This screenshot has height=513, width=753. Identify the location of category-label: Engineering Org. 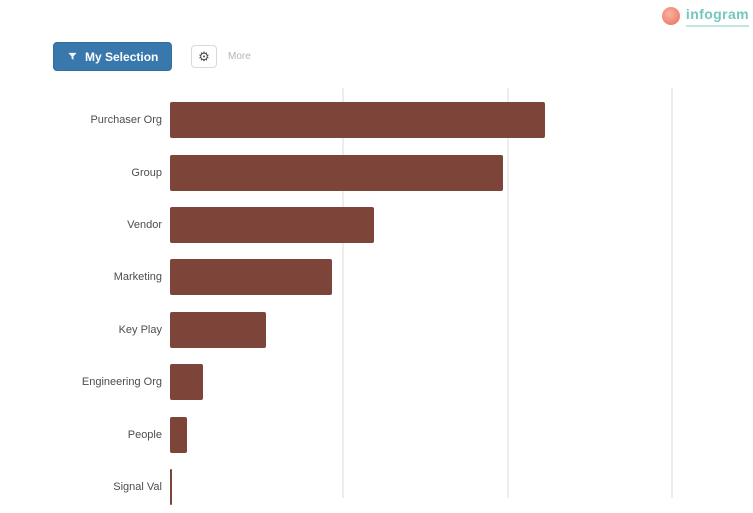
(121, 382).